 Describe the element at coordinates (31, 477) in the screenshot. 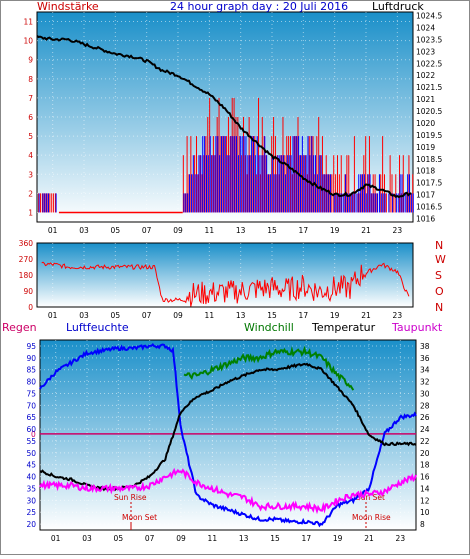

I see `humidity-axis-tick: 40` at that location.